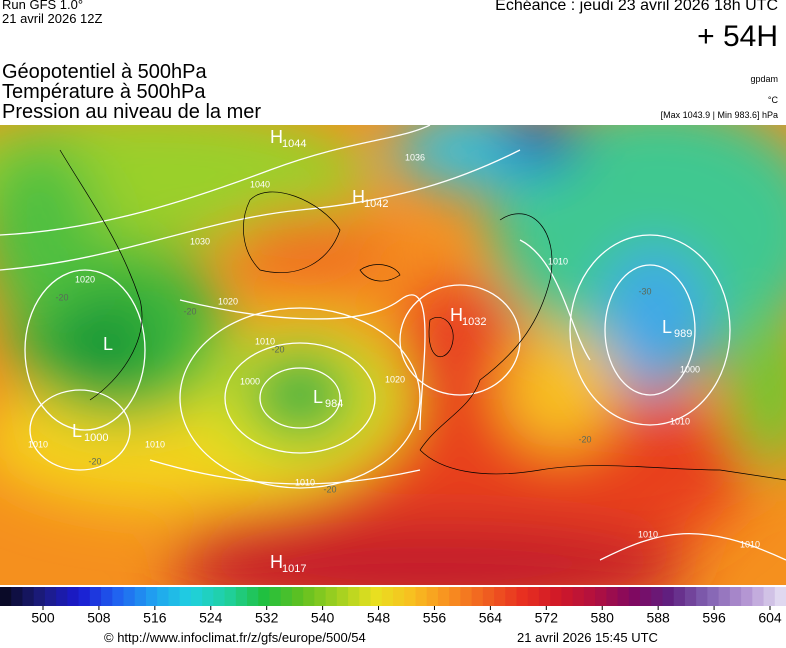 This screenshot has height=648, width=786. I want to click on colorbar-label: 580, so click(603, 618).